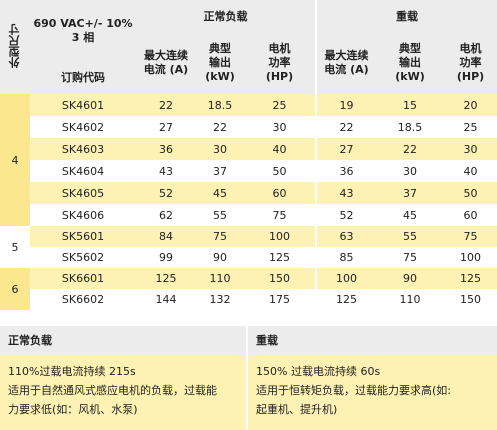  What do you see at coordinates (220, 193) in the screenshot?
I see `normal-kw: 45` at bounding box center [220, 193].